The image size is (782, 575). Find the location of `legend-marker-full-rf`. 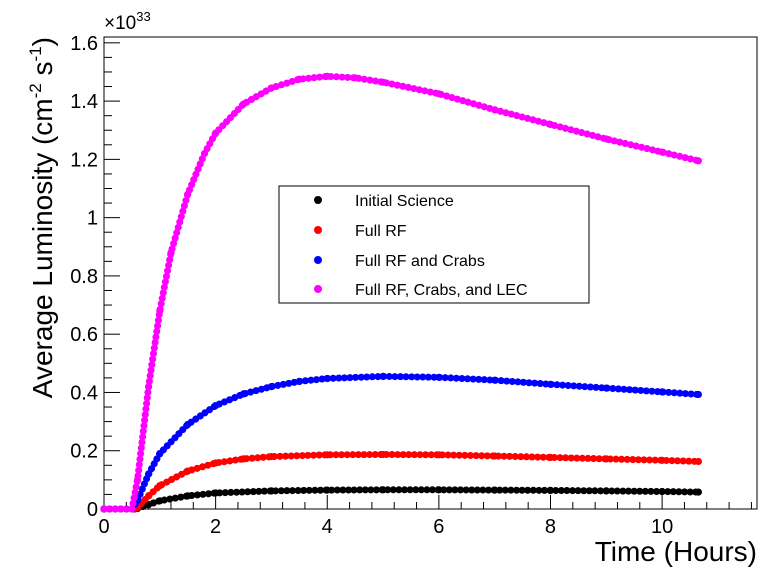

legend-marker-full-rf is located at coordinates (318, 230).